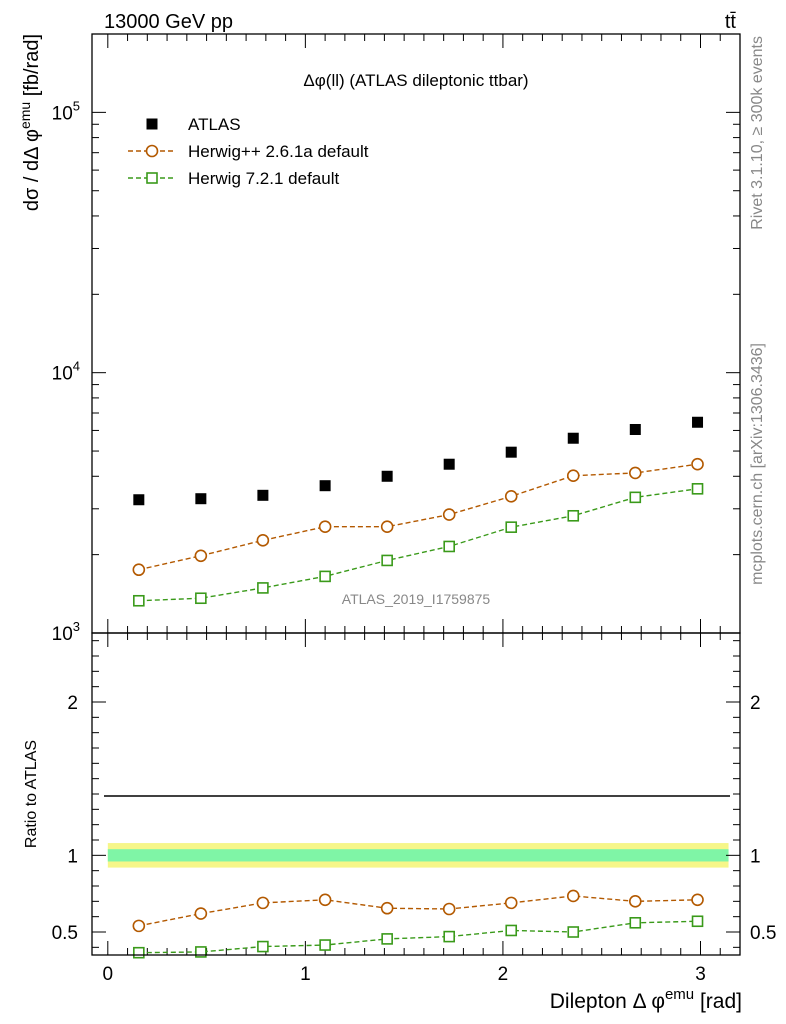 The width and height of the screenshot is (786, 1024). What do you see at coordinates (65, 933) in the screenshot?
I see `ratio-y-tick-label: 0.5` at bounding box center [65, 933].